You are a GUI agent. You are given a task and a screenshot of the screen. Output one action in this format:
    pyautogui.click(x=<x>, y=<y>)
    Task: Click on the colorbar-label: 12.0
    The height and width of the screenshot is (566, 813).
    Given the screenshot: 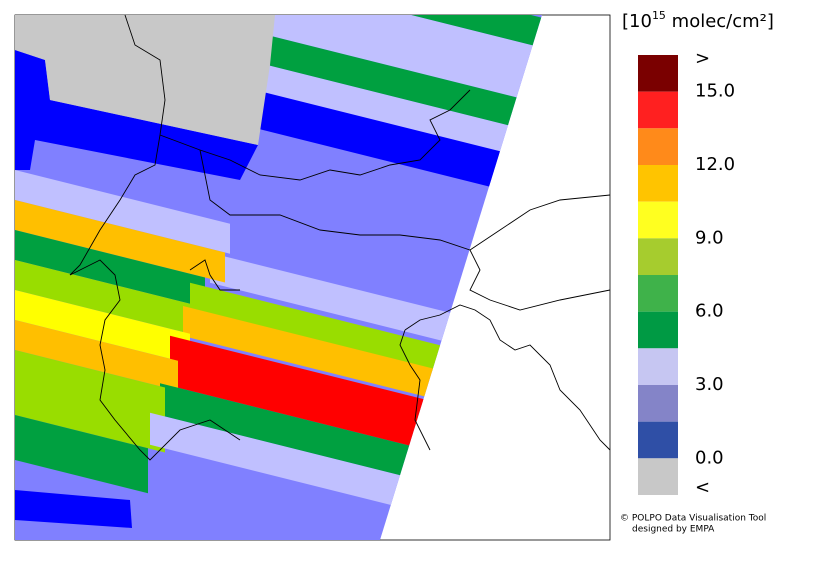 What is the action you would take?
    pyautogui.click(x=715, y=164)
    